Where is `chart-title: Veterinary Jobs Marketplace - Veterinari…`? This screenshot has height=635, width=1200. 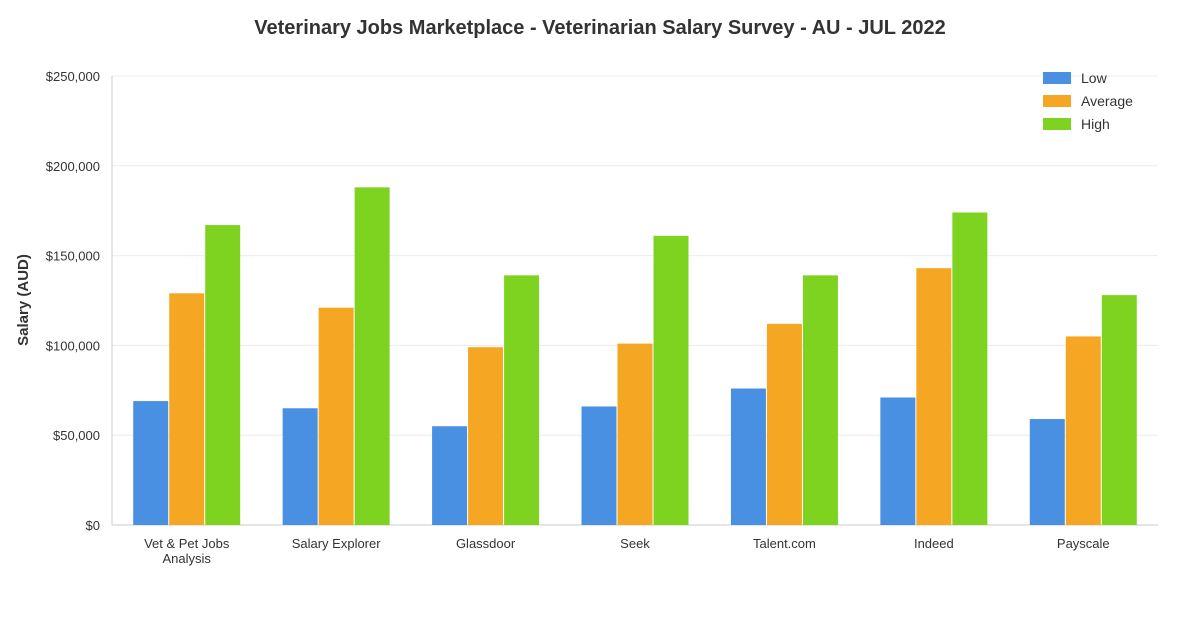 chart-title: Veterinary Jobs Marketplace - Veterinari… is located at coordinates (599, 28).